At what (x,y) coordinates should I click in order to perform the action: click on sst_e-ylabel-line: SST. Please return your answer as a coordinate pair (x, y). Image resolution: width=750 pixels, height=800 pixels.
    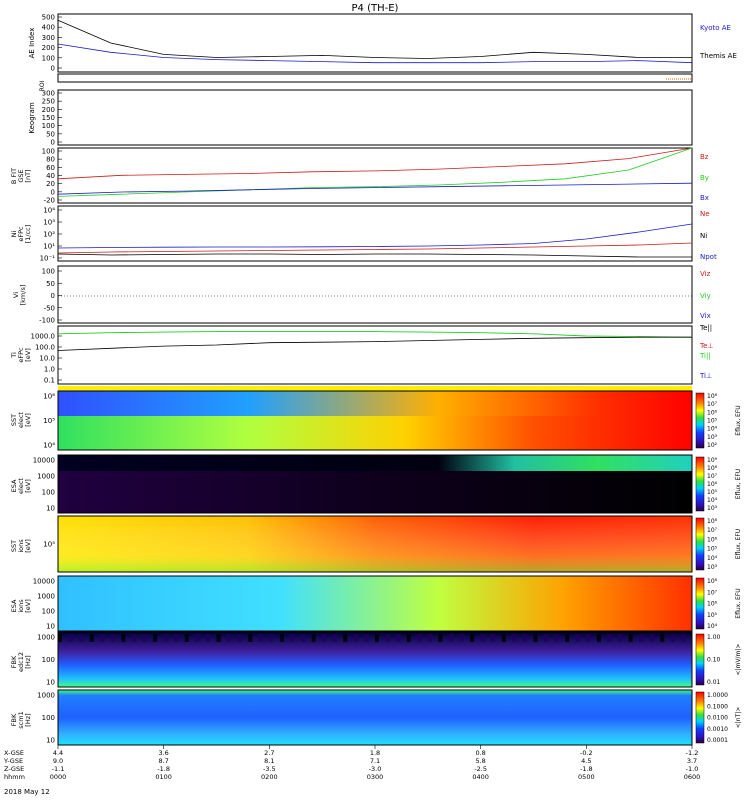
    Looking at the image, I should click on (14, 420).